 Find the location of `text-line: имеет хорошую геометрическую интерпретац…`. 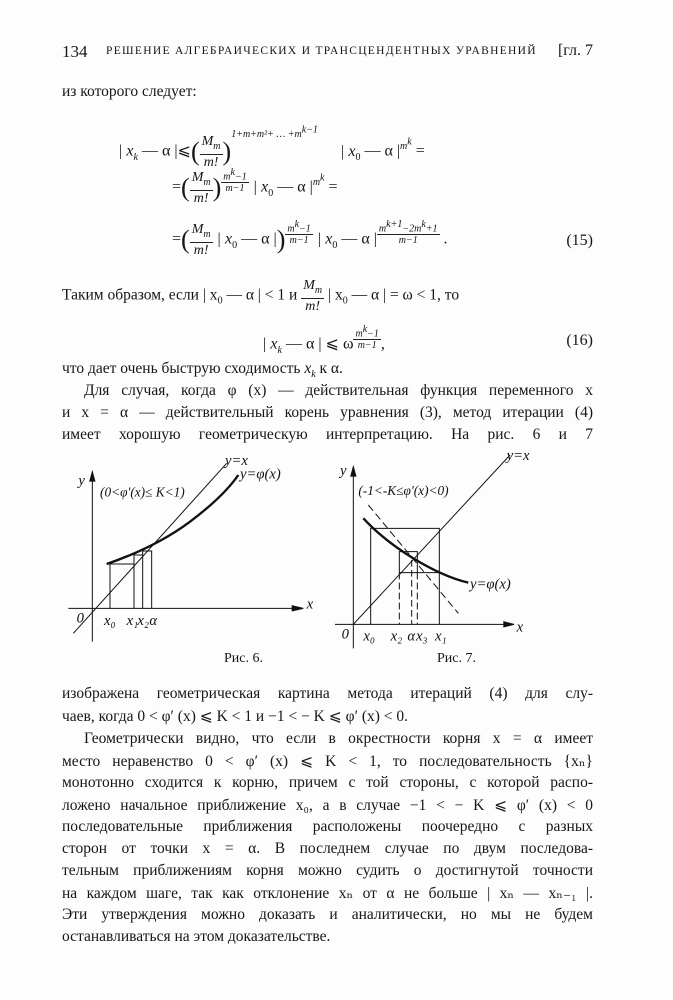

text-line: имеет хорошую геометрическую интерпретац… is located at coordinates (327, 434).